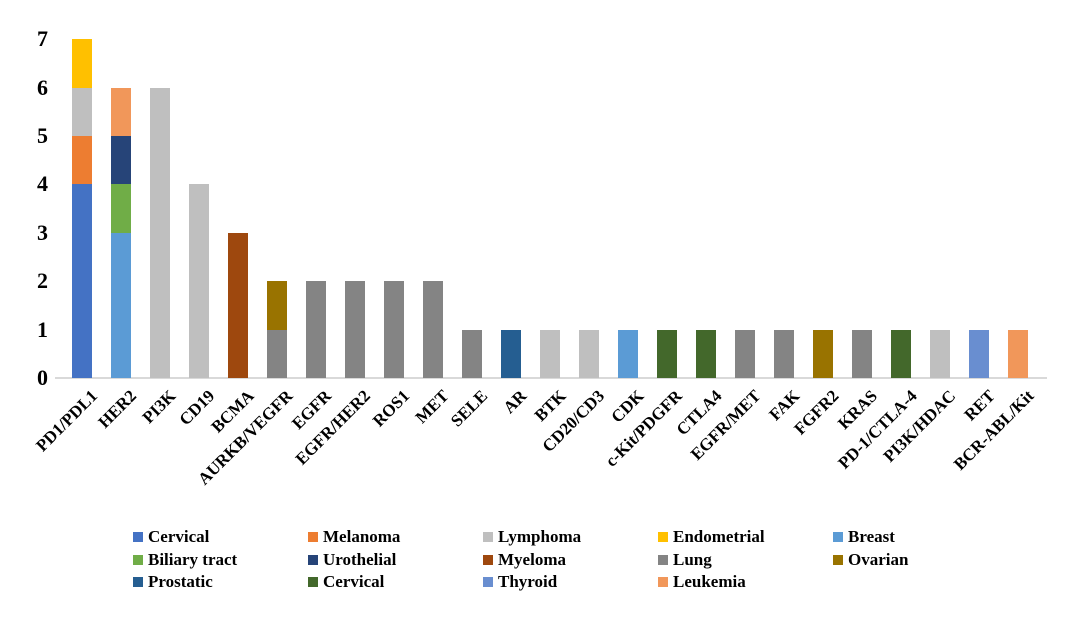 The height and width of the screenshot is (626, 1080). What do you see at coordinates (391, 408) in the screenshot?
I see `x-tick-label: ROS1` at bounding box center [391, 408].